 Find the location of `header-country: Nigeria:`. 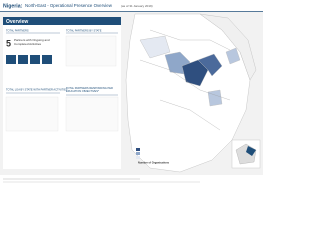

header-country: Nigeria: is located at coordinates (13, 6).